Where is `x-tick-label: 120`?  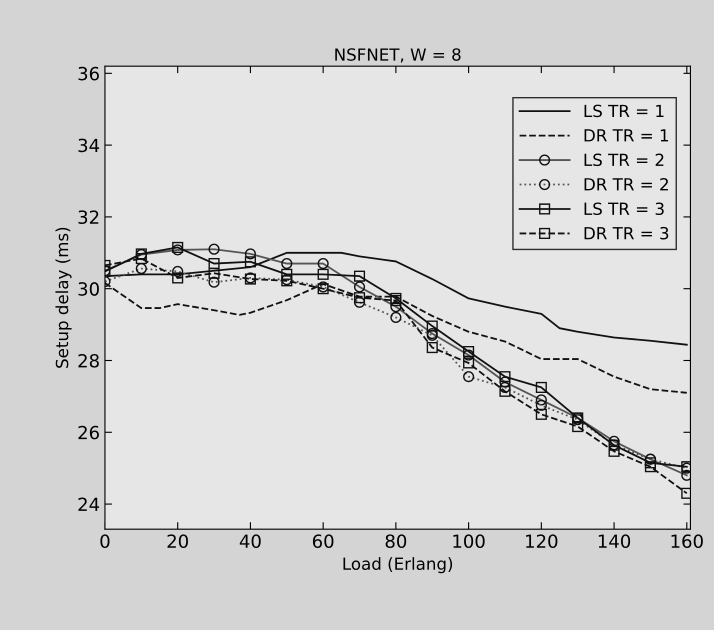 x-tick-label: 120 is located at coordinates (542, 541).